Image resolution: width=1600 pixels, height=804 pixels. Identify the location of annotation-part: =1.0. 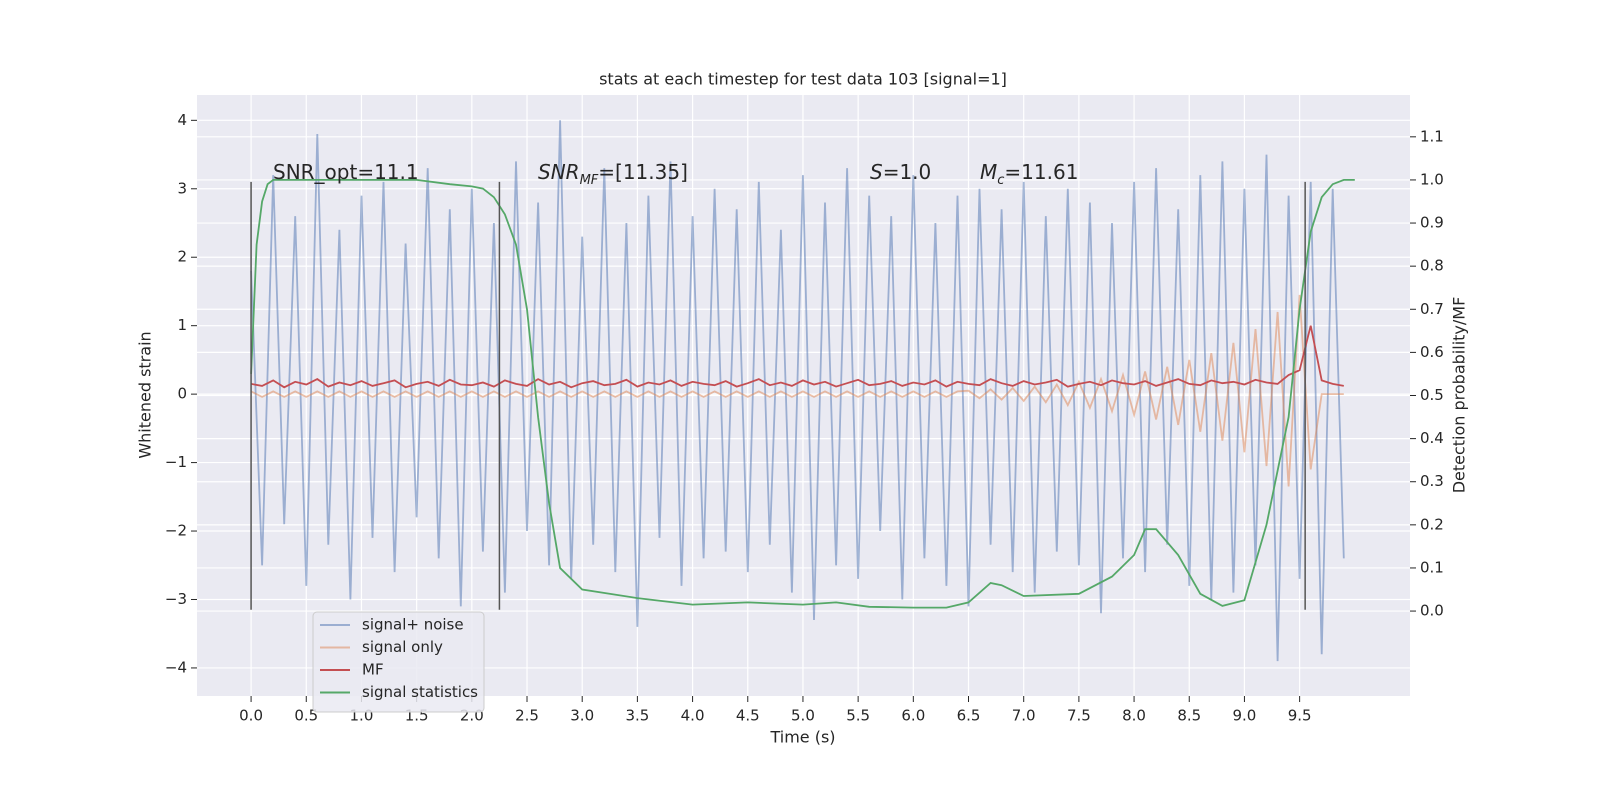
(907, 172).